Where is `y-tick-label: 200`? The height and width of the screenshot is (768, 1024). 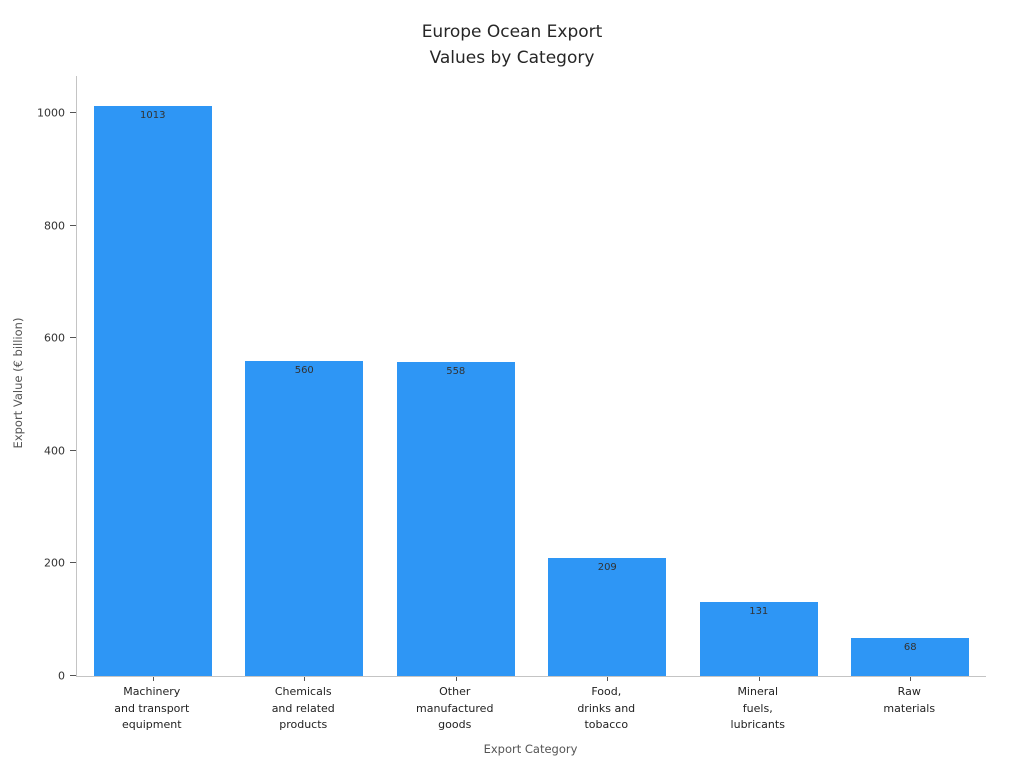 y-tick-label: 200 is located at coordinates (54, 563).